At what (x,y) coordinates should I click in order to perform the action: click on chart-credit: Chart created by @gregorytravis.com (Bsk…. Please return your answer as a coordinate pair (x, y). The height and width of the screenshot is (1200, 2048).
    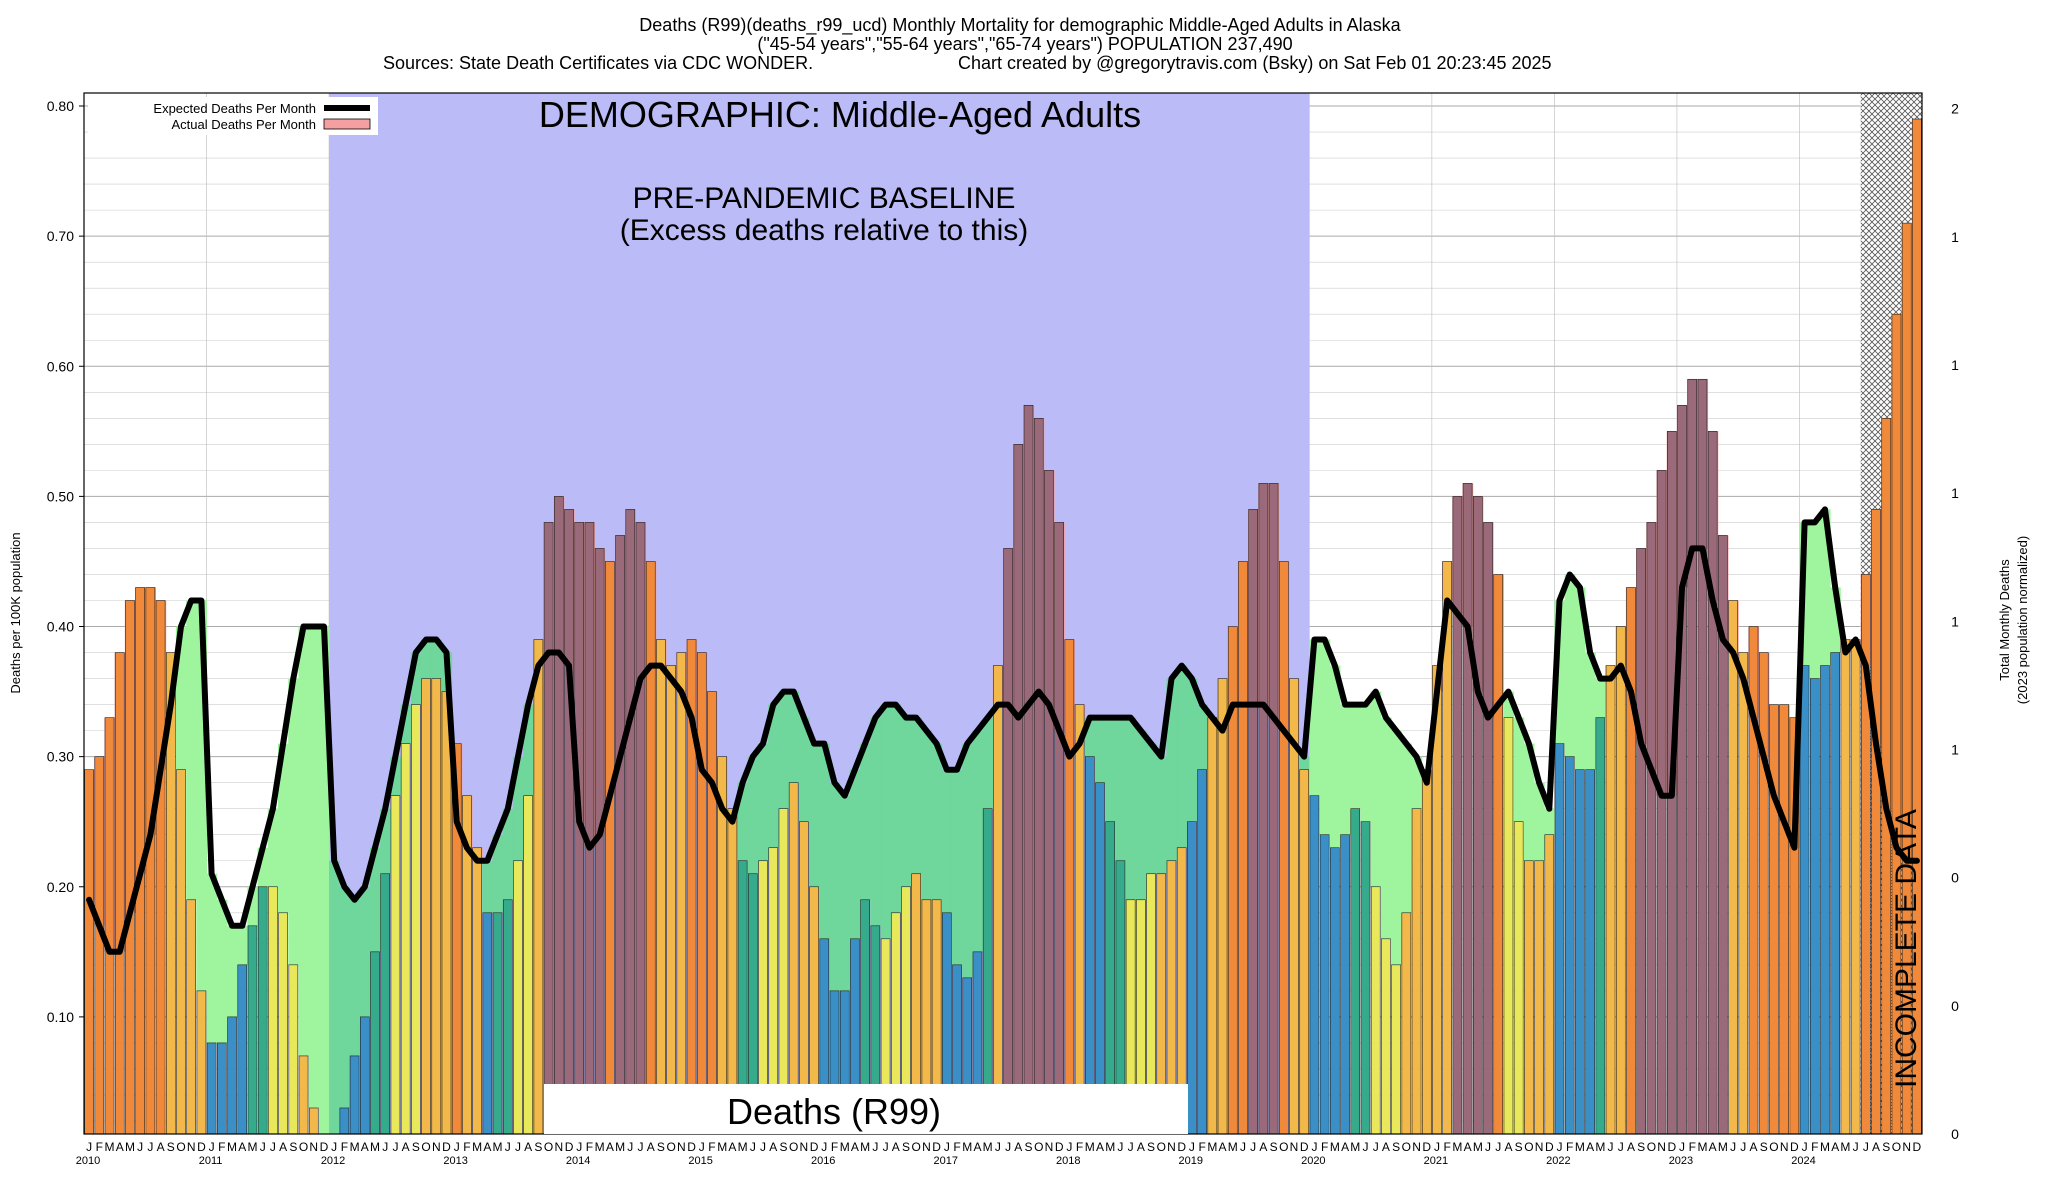
    Looking at the image, I should click on (1255, 63).